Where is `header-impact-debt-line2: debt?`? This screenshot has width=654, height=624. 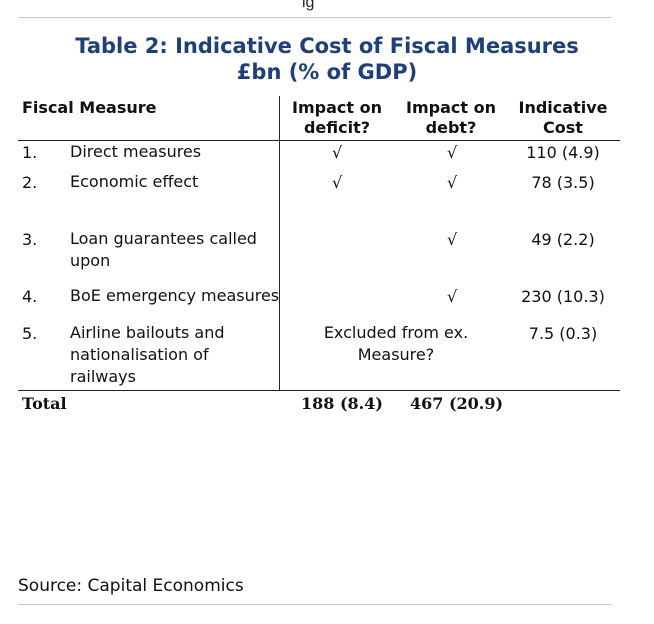
header-impact-debt-line2: debt? is located at coordinates (451, 127).